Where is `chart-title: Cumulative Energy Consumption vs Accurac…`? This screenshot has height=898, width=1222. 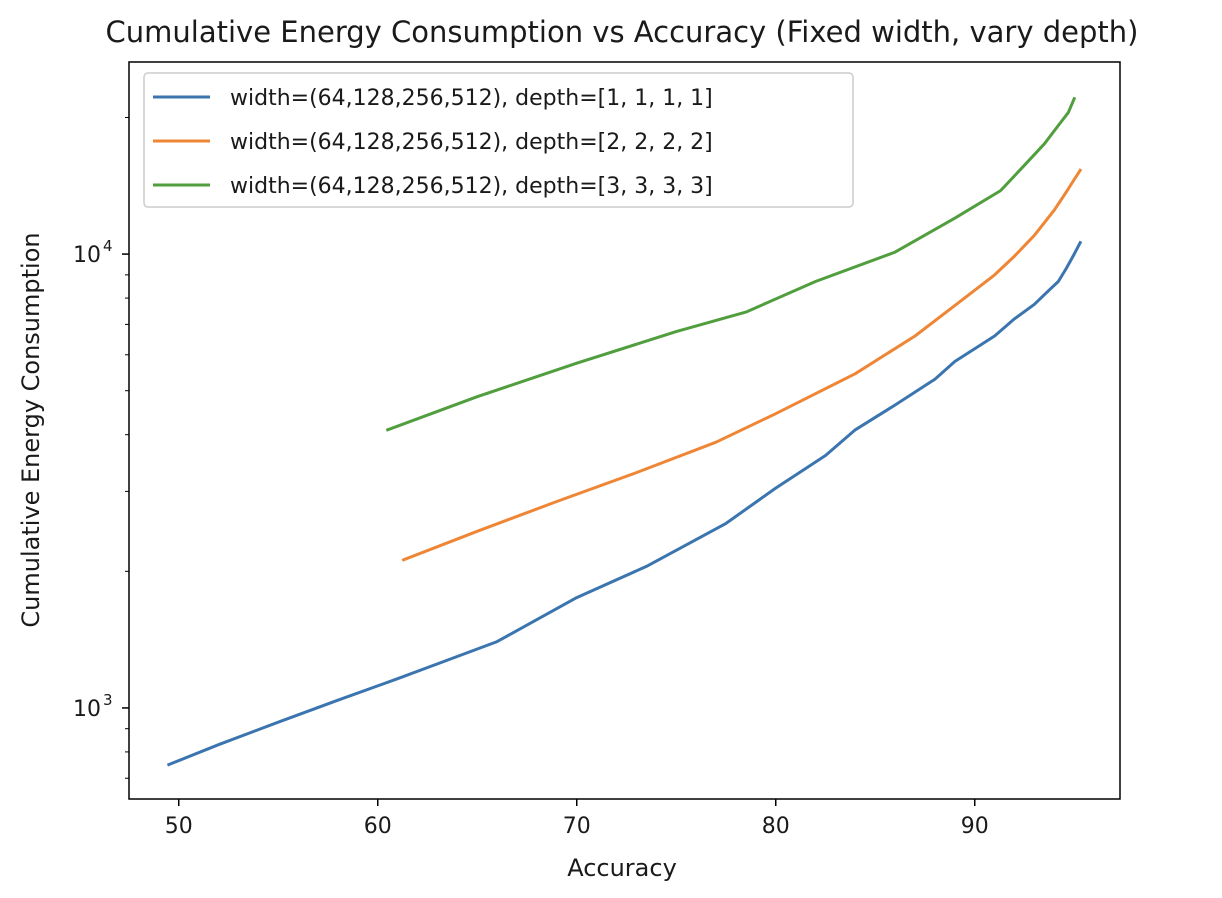
chart-title: Cumulative Energy Consumption vs Accurac… is located at coordinates (622, 32).